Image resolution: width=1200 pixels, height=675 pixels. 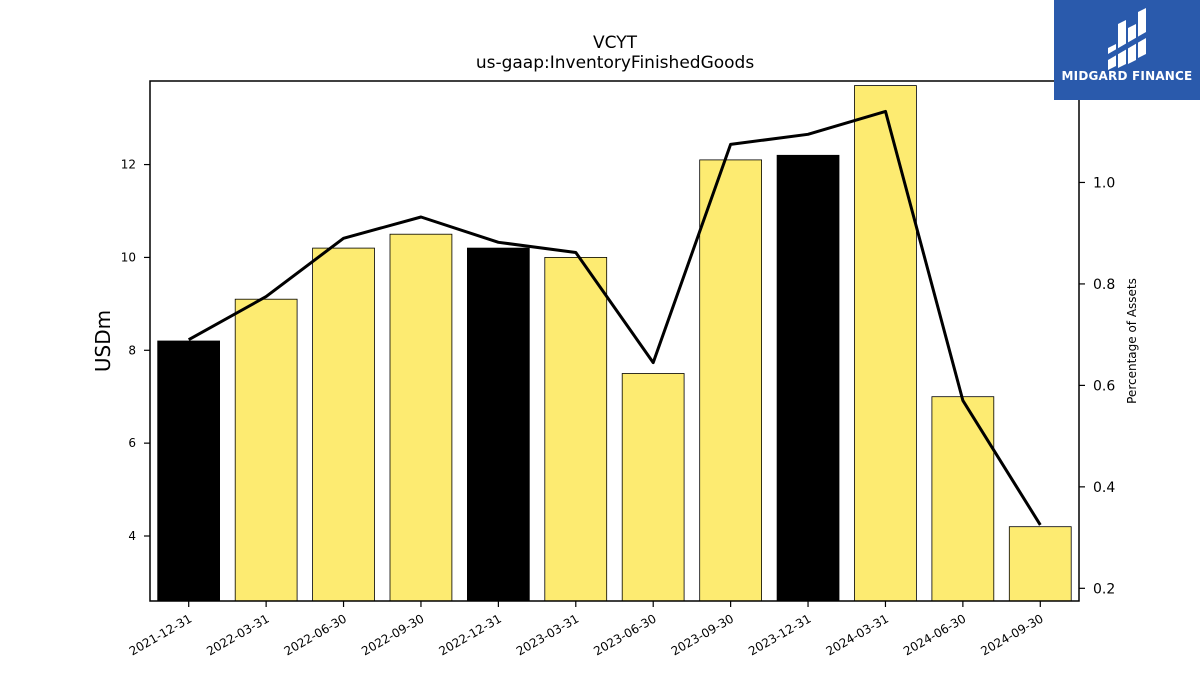 What do you see at coordinates (1104, 183) in the screenshot?
I see `y2-tick-label: 1.0` at bounding box center [1104, 183].